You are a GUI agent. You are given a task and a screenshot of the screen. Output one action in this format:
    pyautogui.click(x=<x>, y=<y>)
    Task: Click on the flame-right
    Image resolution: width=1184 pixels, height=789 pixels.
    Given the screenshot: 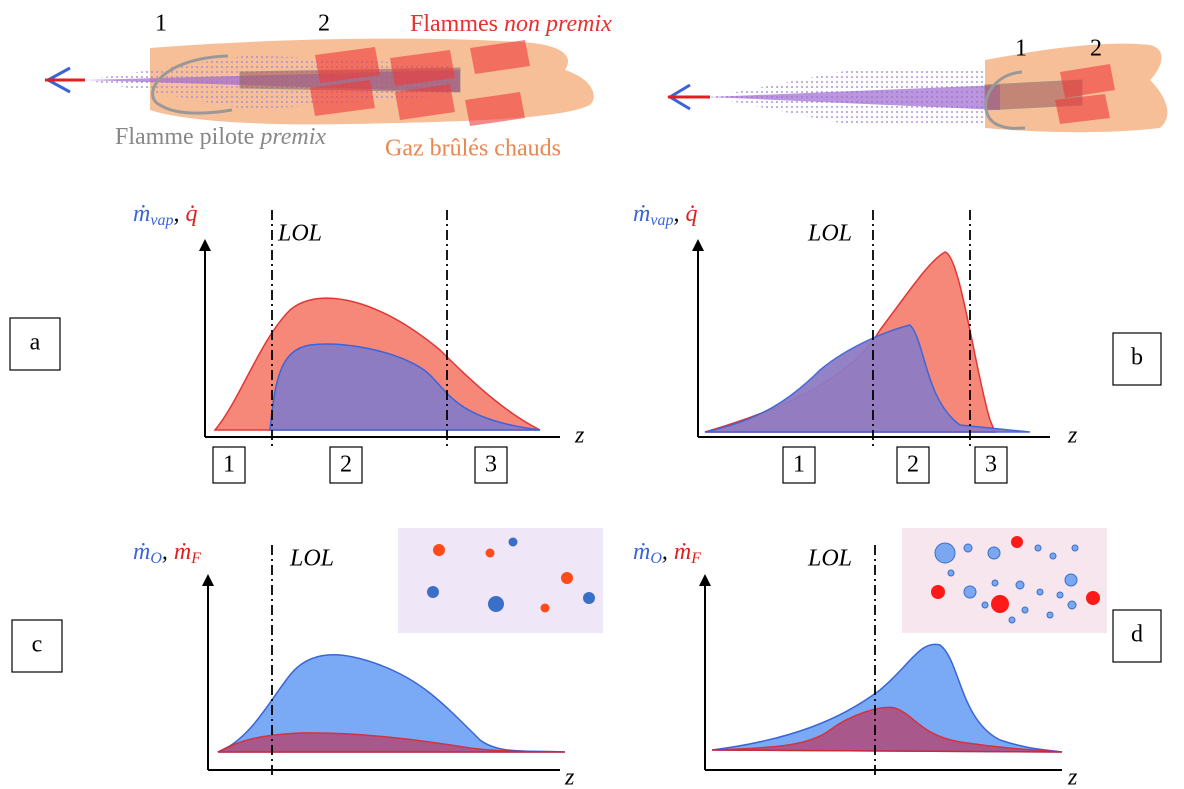 What is the action you would take?
    pyautogui.click(x=917, y=88)
    